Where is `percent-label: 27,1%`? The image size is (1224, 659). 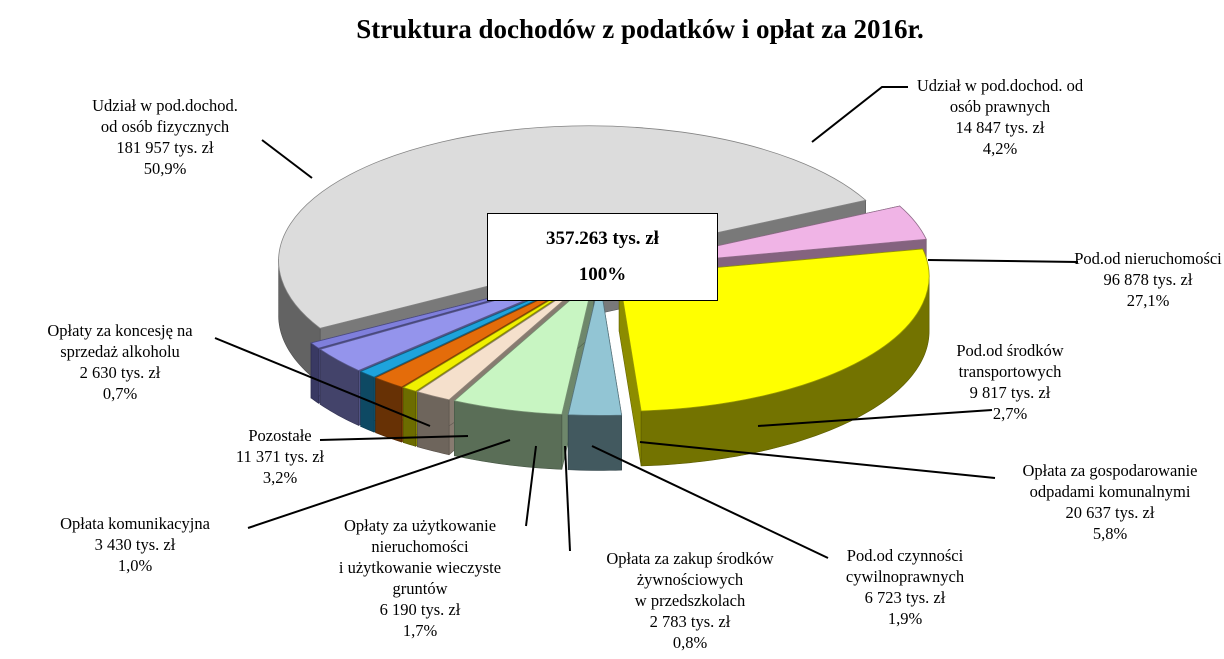
percent-label: 27,1% is located at coordinates (1148, 300).